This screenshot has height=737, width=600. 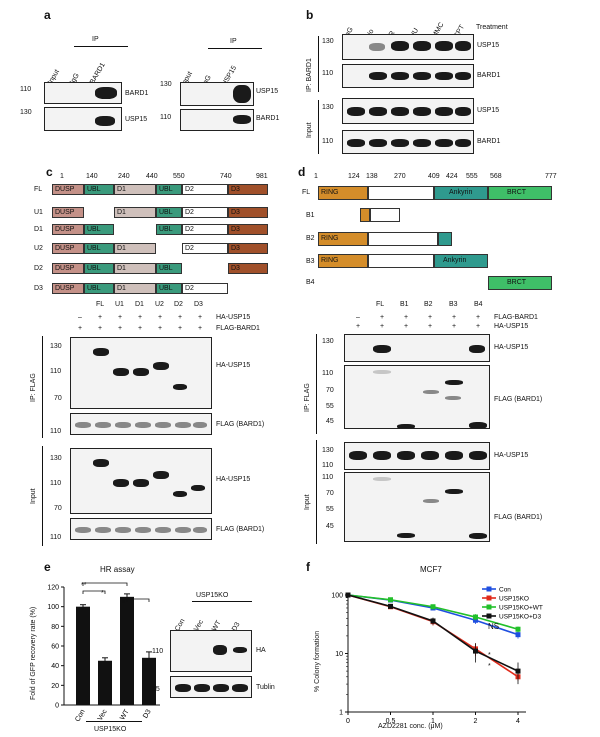 What do you see at coordinates (141, 424) in the screenshot?
I see `blot-c-ip-flag` at bounding box center [141, 424].